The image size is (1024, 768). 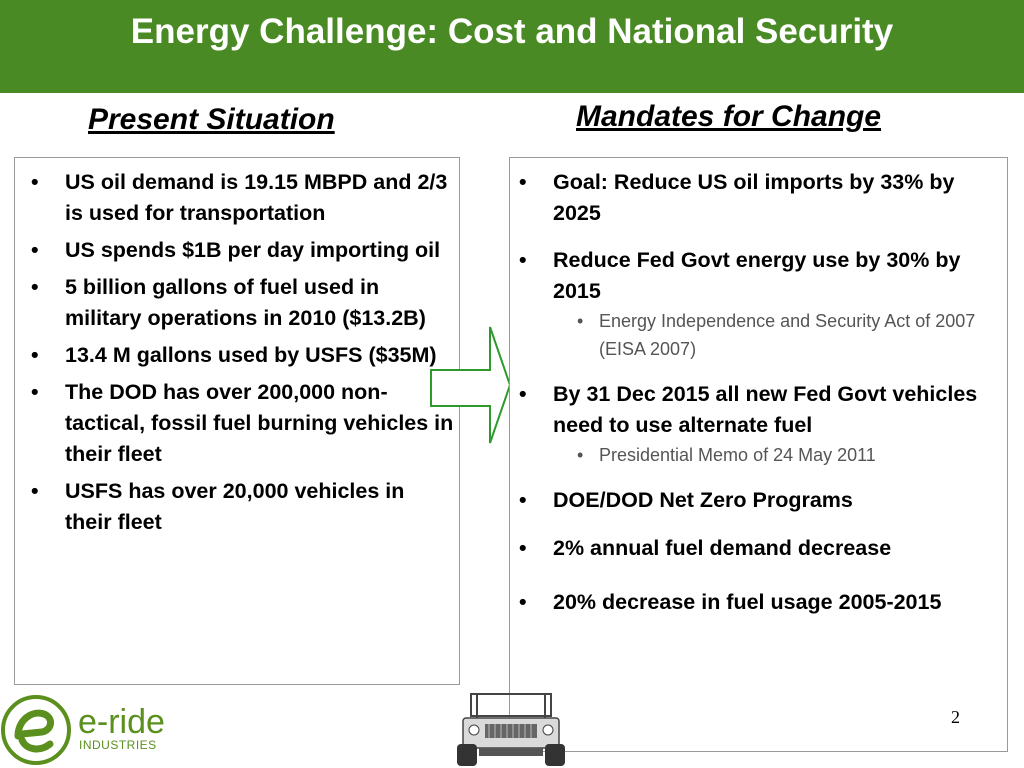 What do you see at coordinates (236, 250) in the screenshot?
I see `list-item: US spends $1B per day importing oil` at bounding box center [236, 250].